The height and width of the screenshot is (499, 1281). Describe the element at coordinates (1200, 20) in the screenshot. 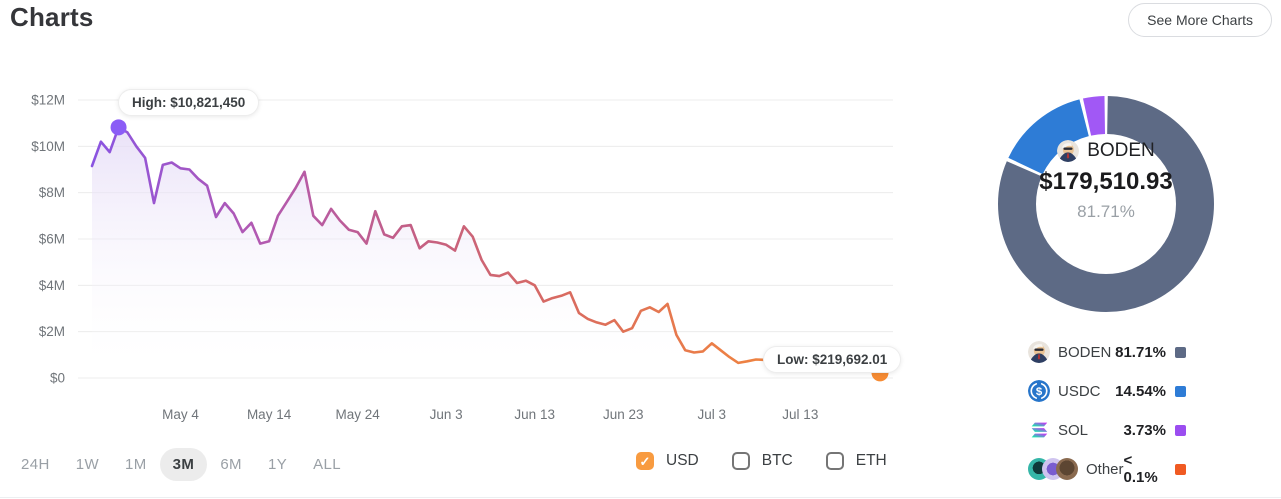

I see `see-more-charts-button: See More Charts` at that location.